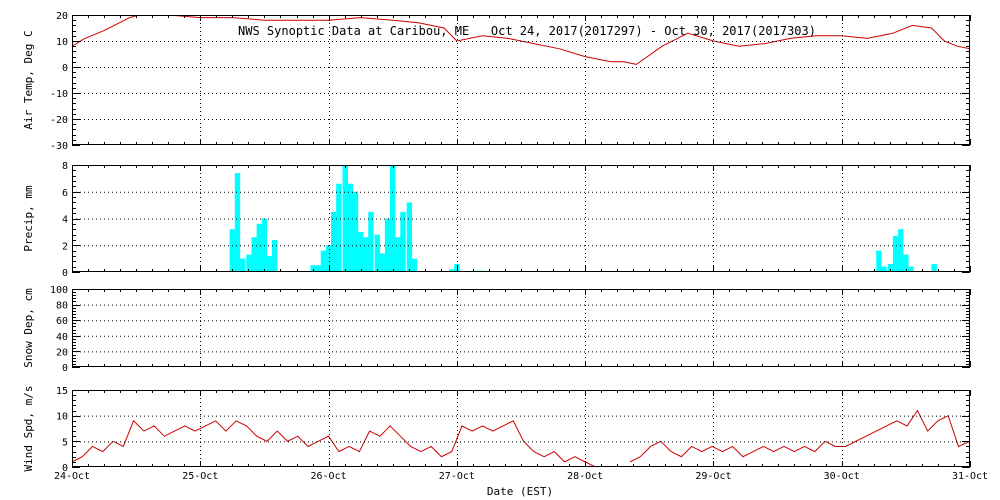  Describe the element at coordinates (65, 442) in the screenshot. I see `y-tick-label: 5` at that location.